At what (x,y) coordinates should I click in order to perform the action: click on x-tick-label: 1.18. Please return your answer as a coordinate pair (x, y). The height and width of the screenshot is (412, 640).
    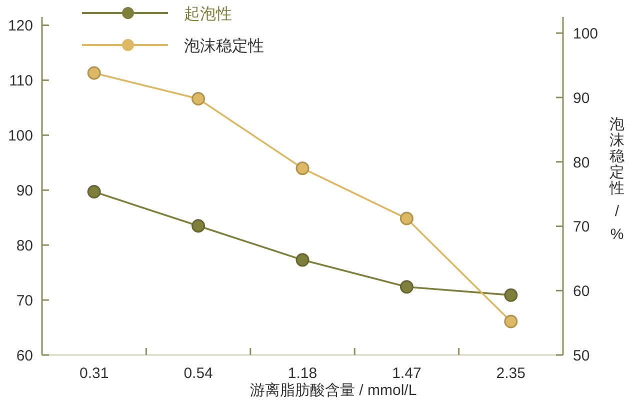
    Looking at the image, I should click on (303, 373).